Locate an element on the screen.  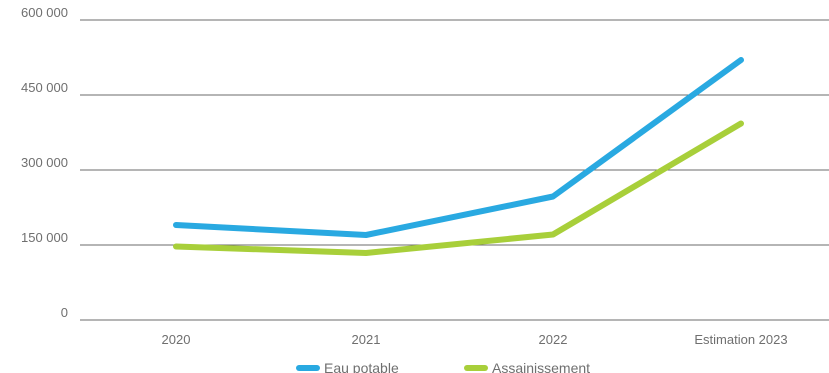
legend: Eau potable Assainissement is located at coordinates (443, 366).